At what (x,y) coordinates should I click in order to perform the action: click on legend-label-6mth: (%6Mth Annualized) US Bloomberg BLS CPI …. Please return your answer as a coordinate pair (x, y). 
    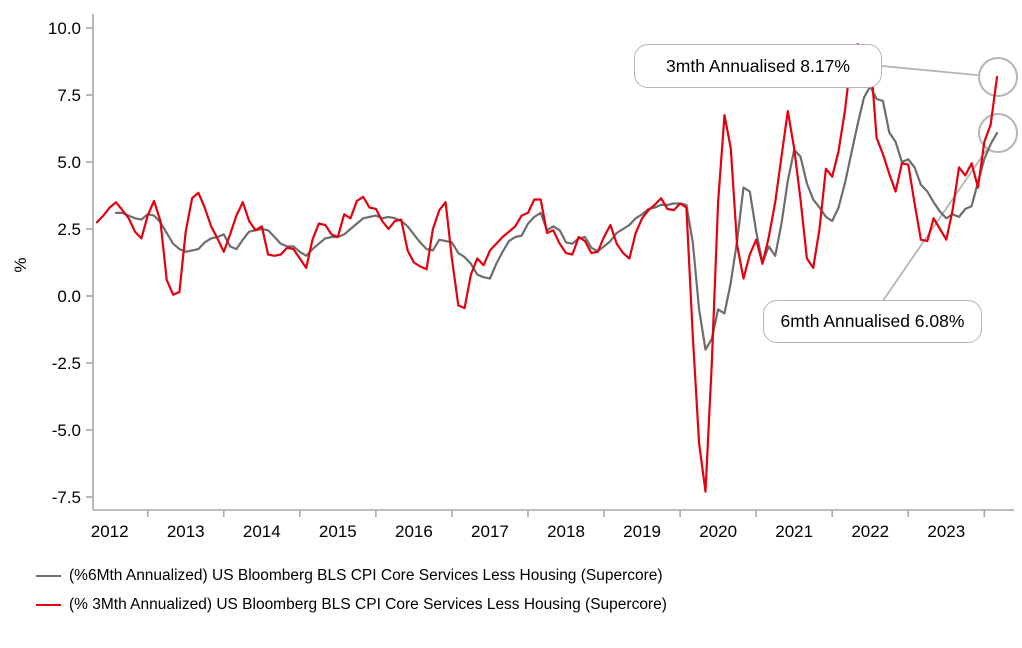
    Looking at the image, I should click on (366, 575).